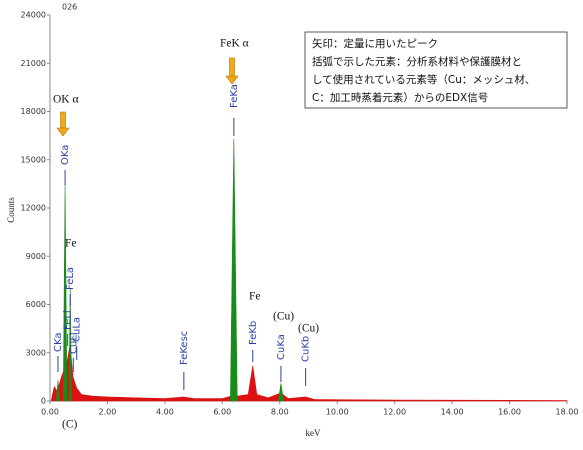 Image resolution: width=583 pixels, height=450 pixels. What do you see at coordinates (69, 7) in the screenshot?
I see `spectrum-id: 026` at bounding box center [69, 7].